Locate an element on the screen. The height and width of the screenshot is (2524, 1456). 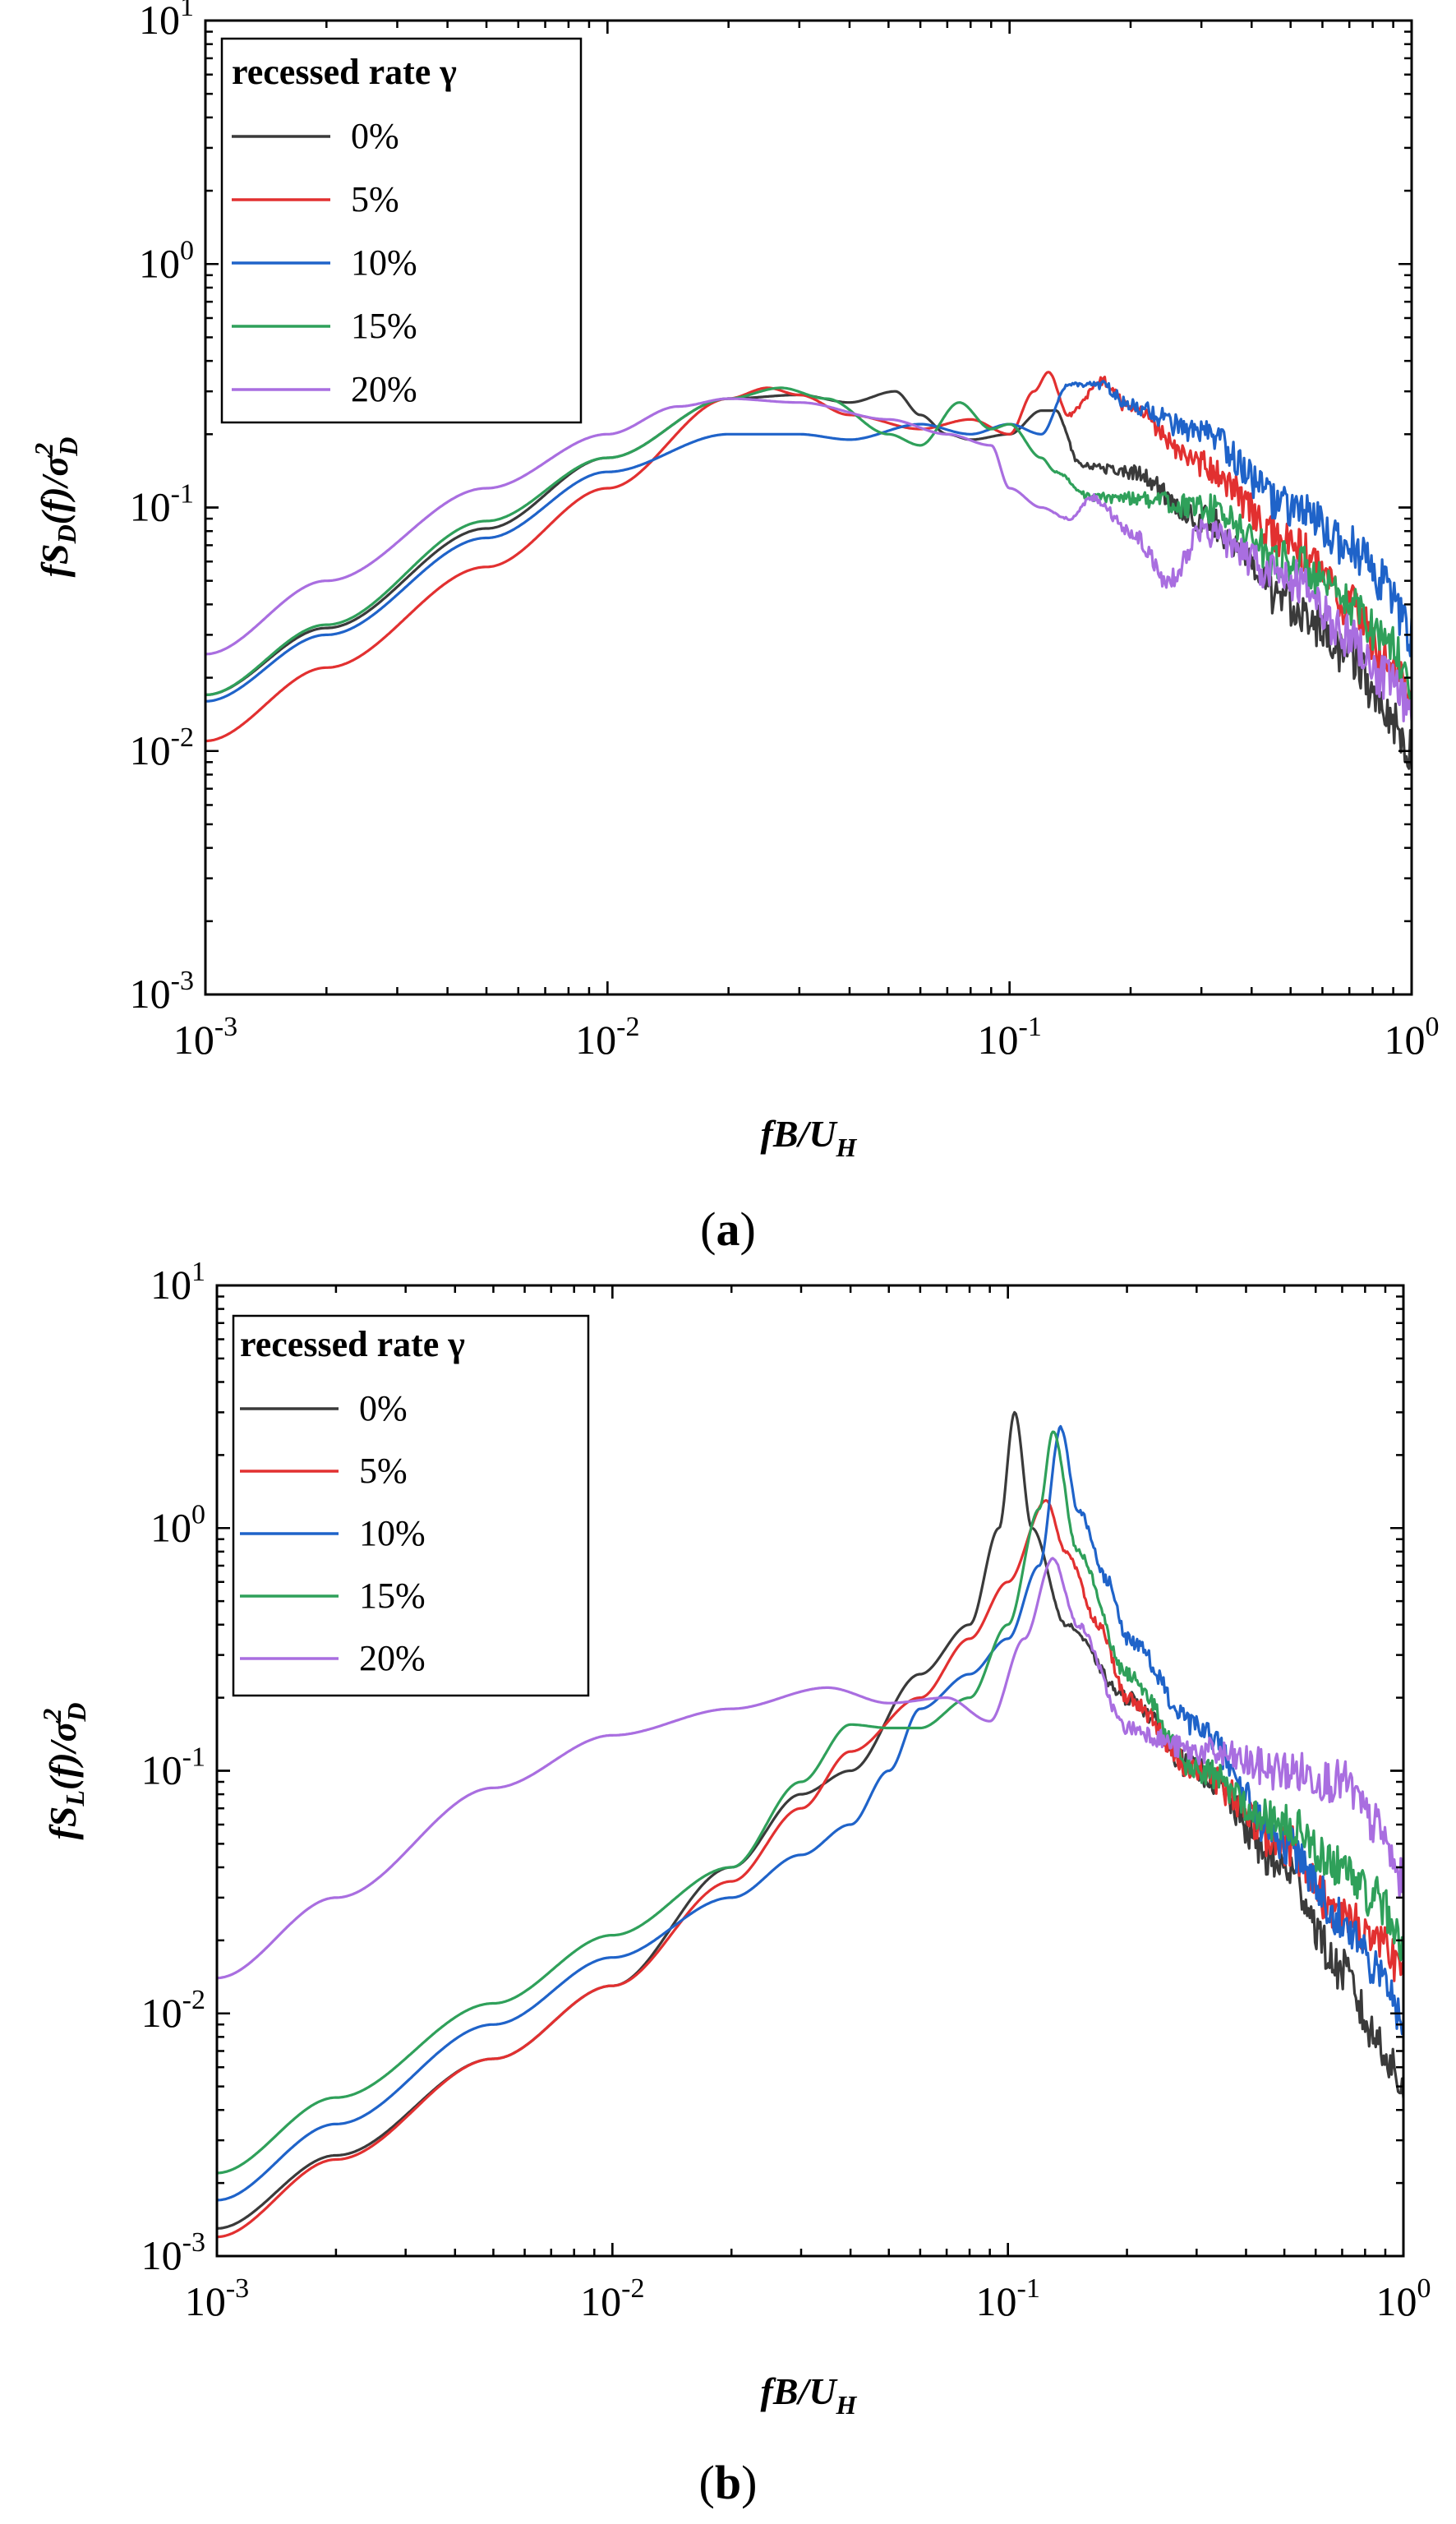
panel-label: (b) is located at coordinates (728, 2483).